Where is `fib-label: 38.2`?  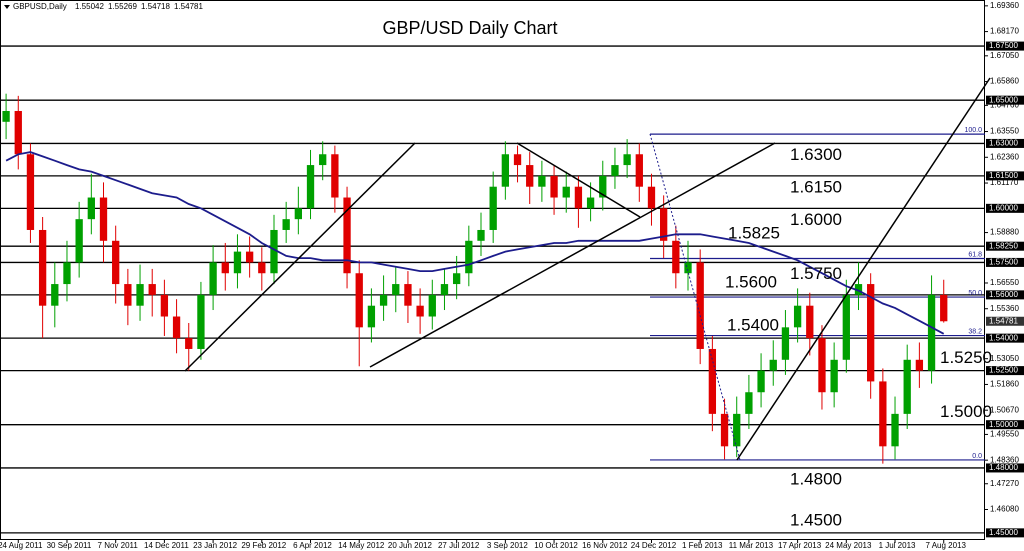
fib-label: 38.2 is located at coordinates (975, 331).